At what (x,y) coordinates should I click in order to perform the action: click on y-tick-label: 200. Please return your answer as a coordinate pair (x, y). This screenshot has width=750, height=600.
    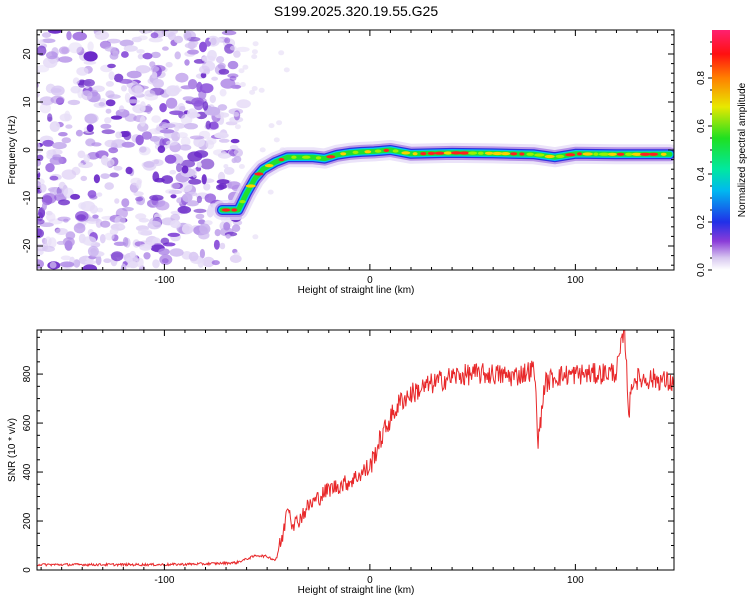
    Looking at the image, I should click on (27, 520).